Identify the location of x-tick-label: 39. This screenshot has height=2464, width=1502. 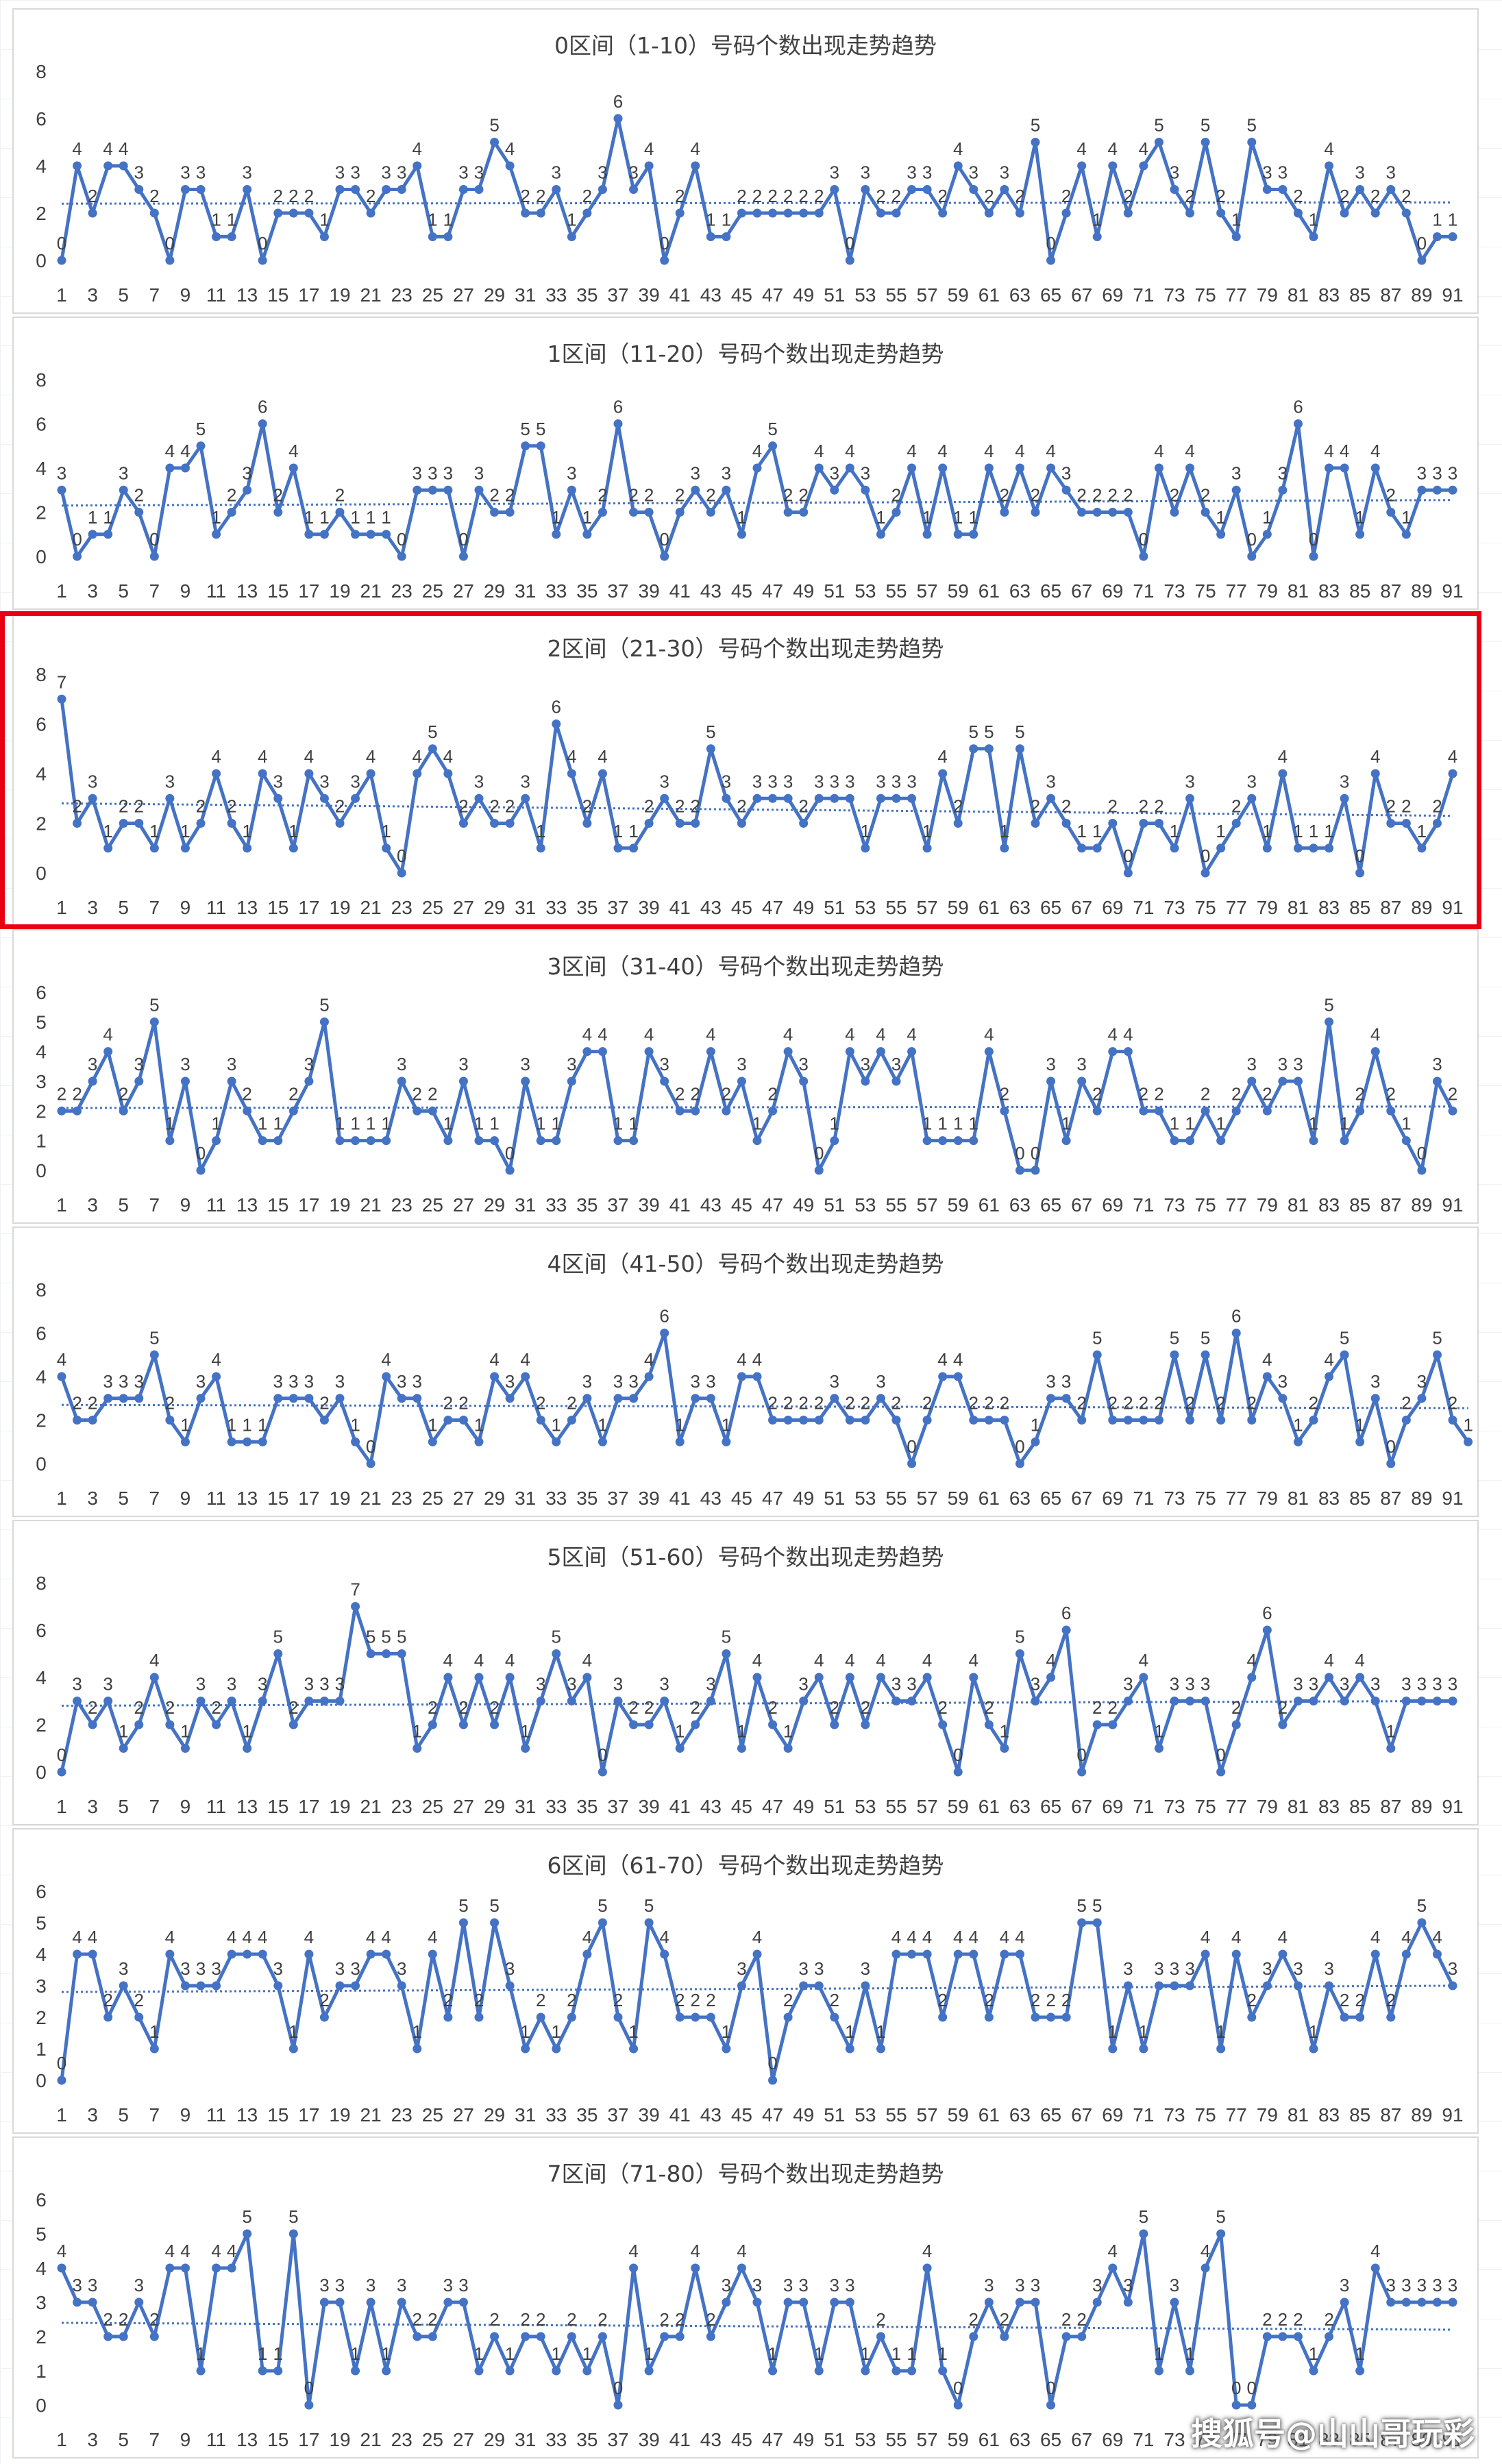
(649, 1499).